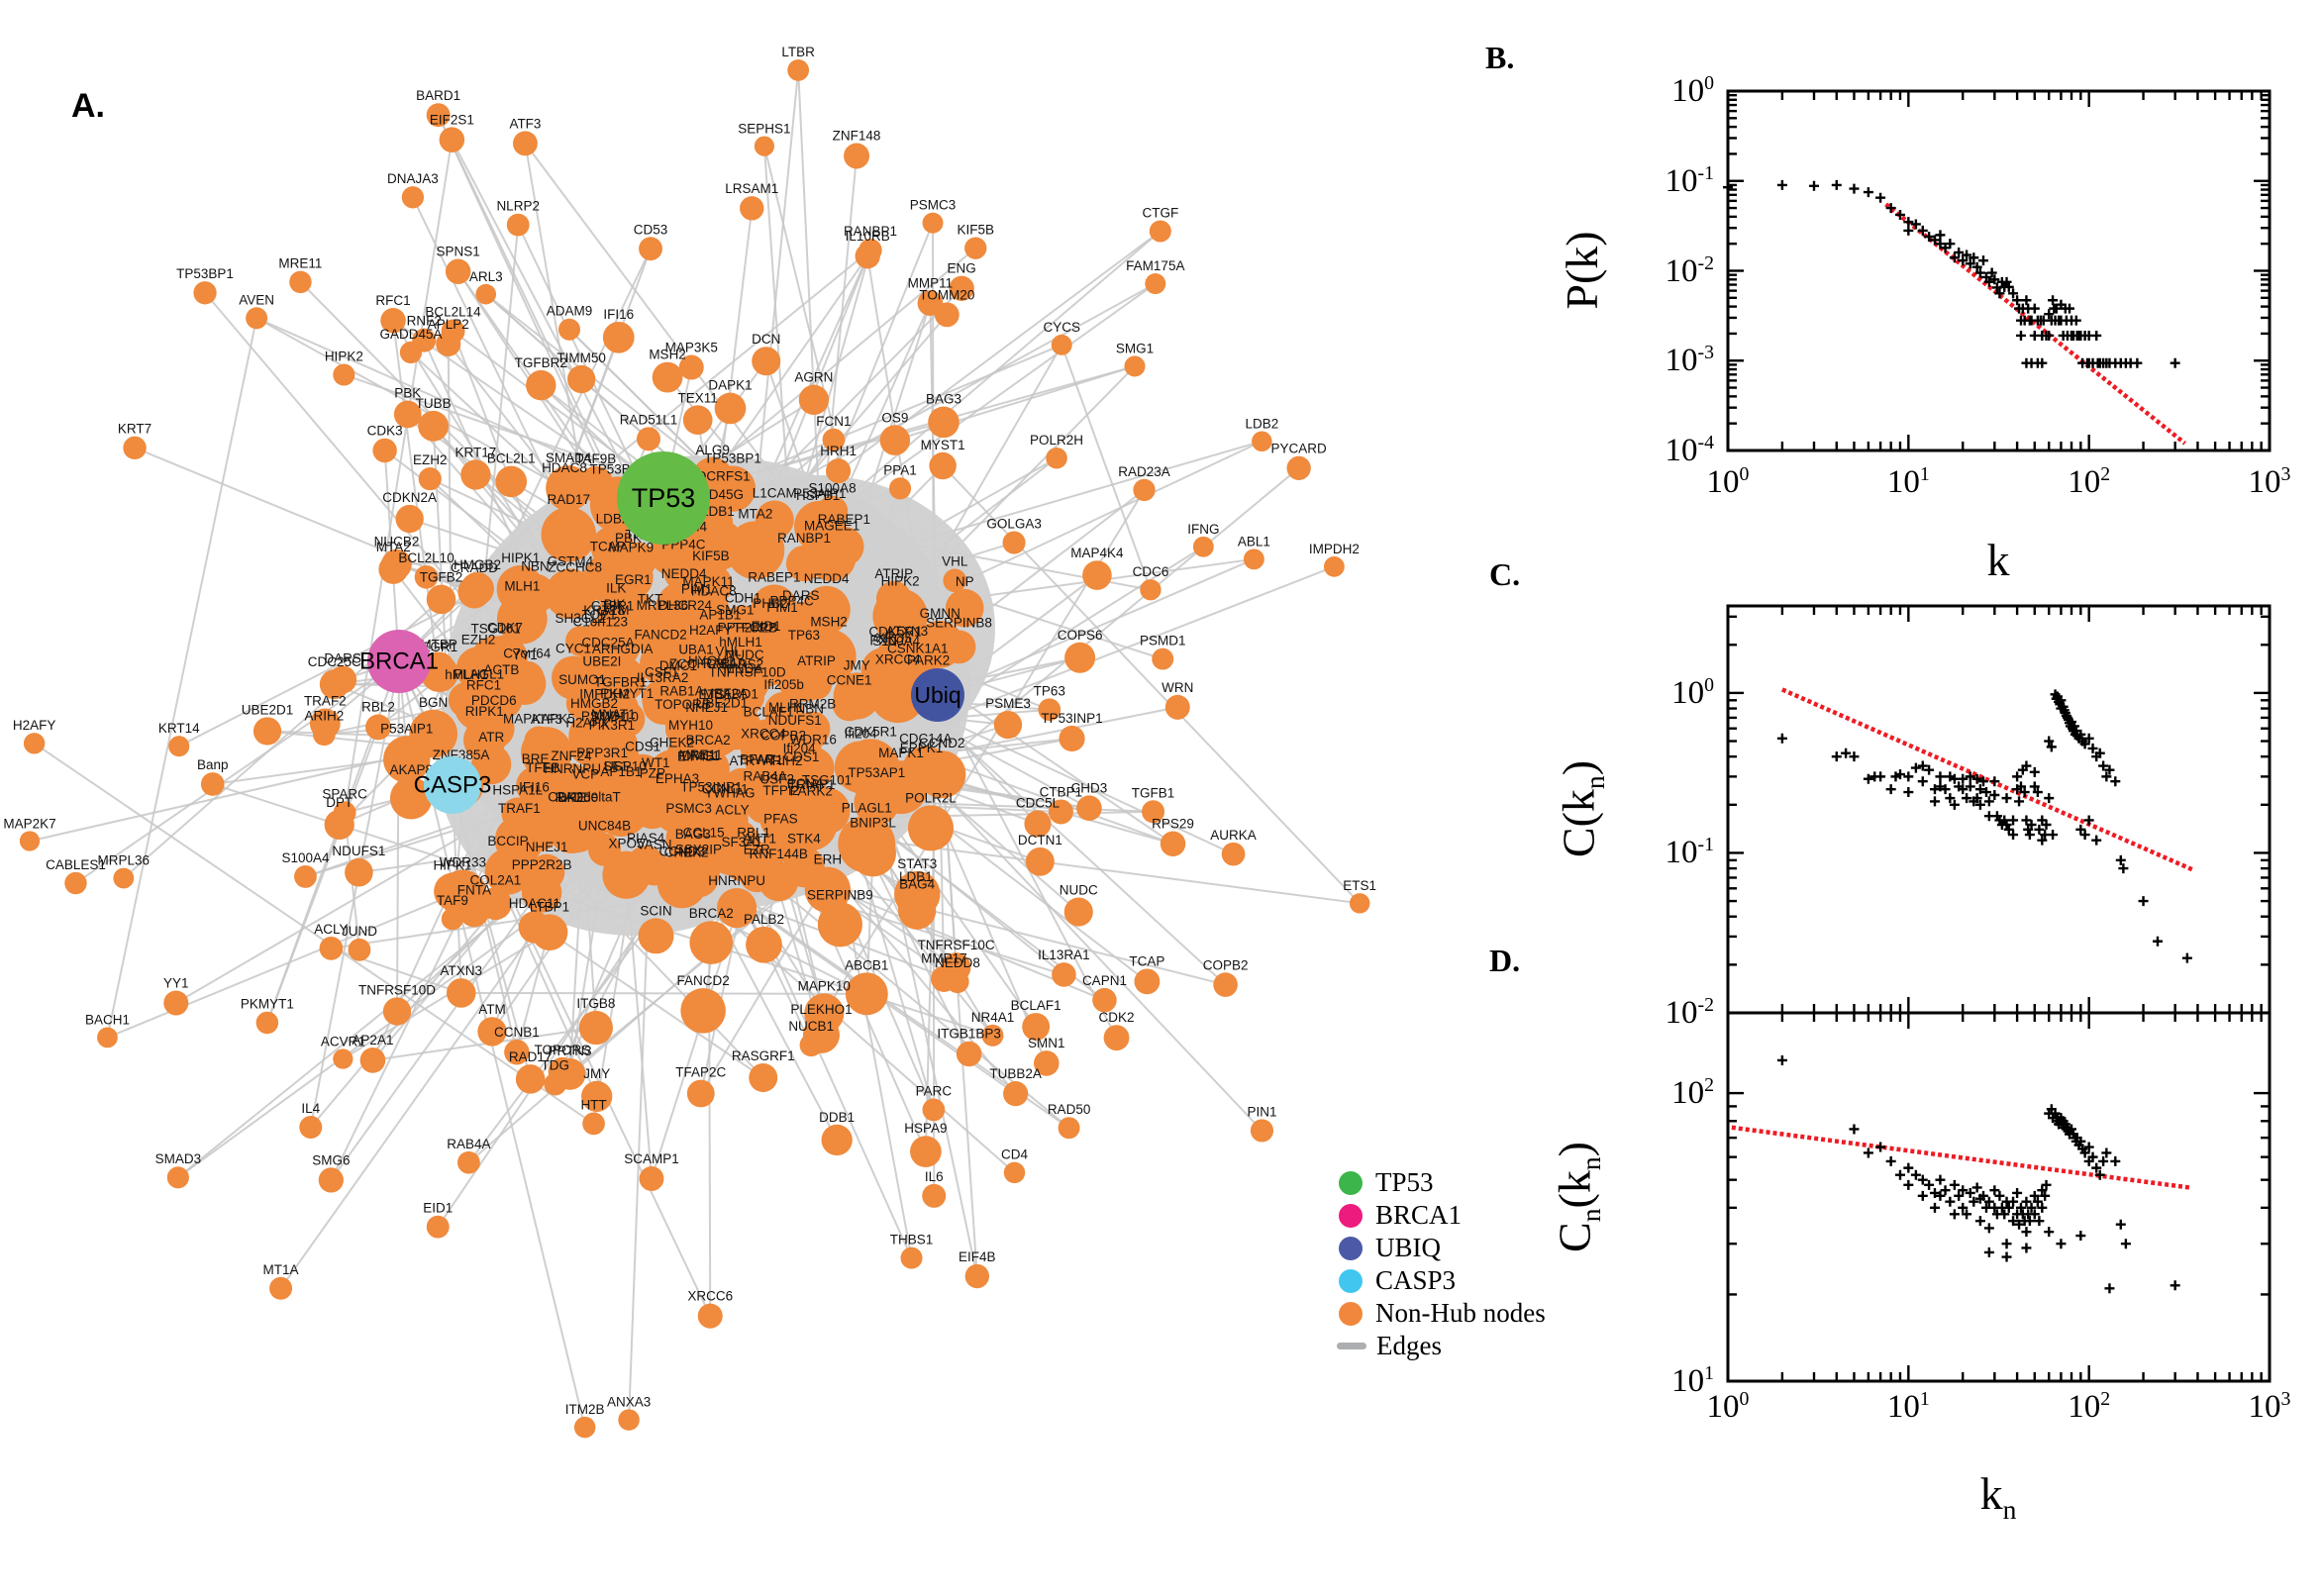 The height and width of the screenshot is (1596, 2323). Describe the element at coordinates (937, 695) in the screenshot. I see `hub-node-ubiq` at that location.